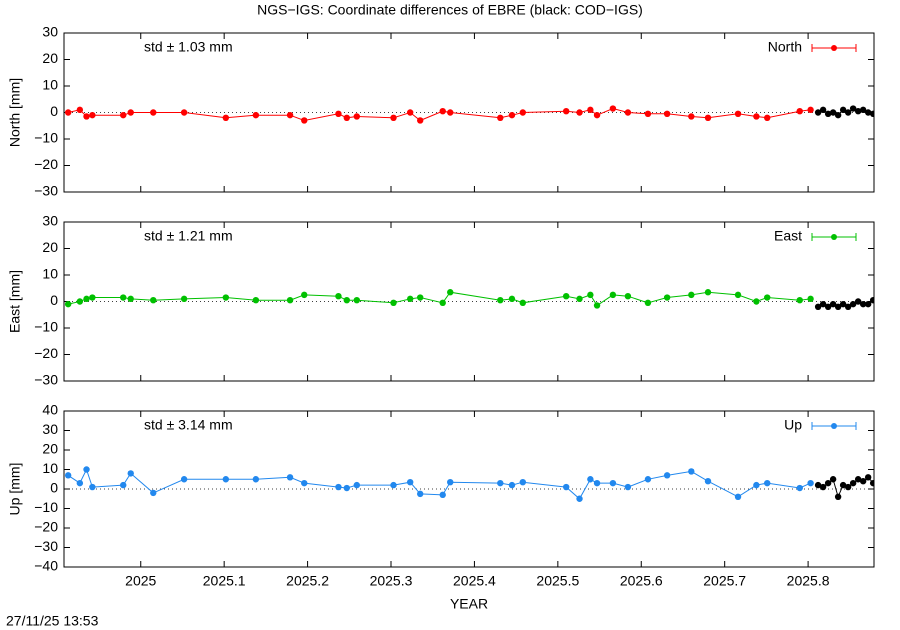  Describe the element at coordinates (785, 47) in the screenshot. I see `legend-label: North` at that location.